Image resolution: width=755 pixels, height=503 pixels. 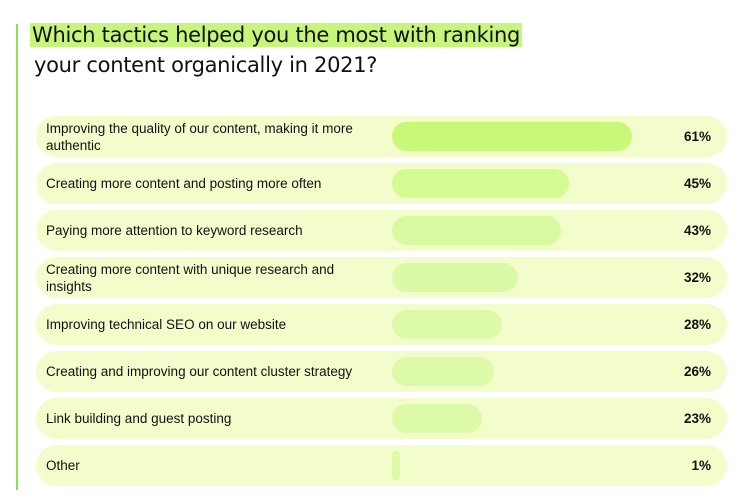 I want to click on value-label: 45%, so click(x=697, y=183).